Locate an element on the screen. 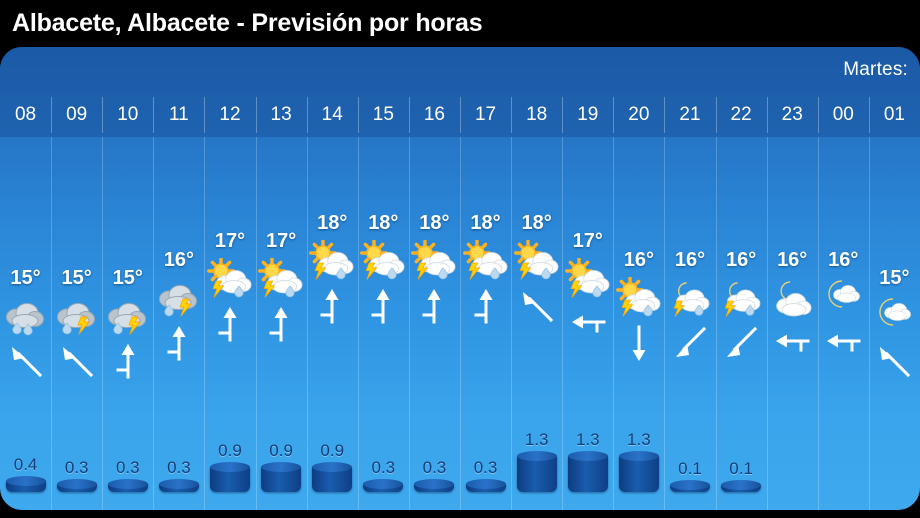  hour-strip: 08 09 10 11 12 13 14 15 16 17 18 19 20 21 22 23 00 01 is located at coordinates (460, 115).